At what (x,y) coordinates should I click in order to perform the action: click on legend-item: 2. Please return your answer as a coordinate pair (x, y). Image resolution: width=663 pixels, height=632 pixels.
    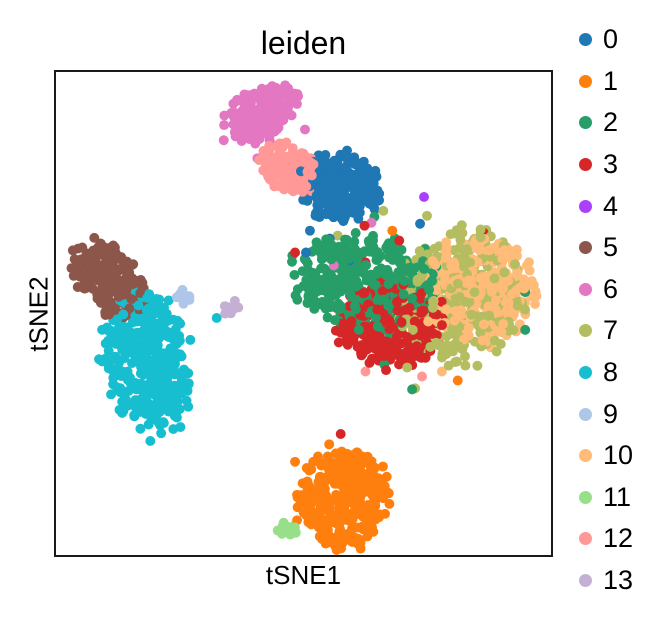
    Looking at the image, I should click on (606, 123).